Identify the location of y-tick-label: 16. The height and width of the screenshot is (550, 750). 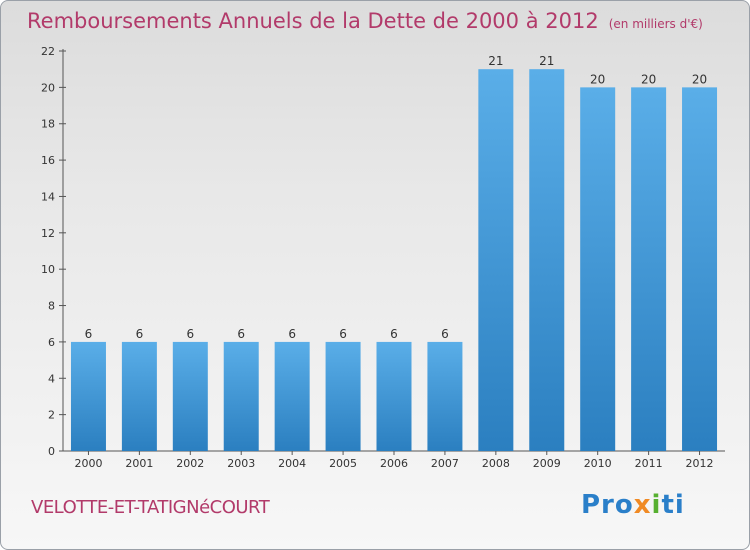
(48, 160).